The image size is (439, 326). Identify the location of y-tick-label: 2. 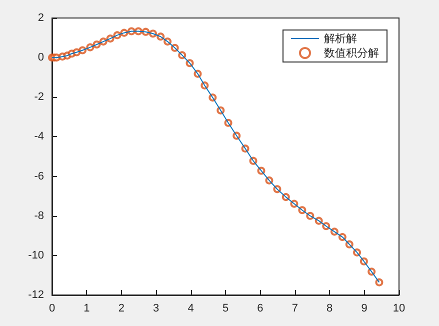
(41, 18).